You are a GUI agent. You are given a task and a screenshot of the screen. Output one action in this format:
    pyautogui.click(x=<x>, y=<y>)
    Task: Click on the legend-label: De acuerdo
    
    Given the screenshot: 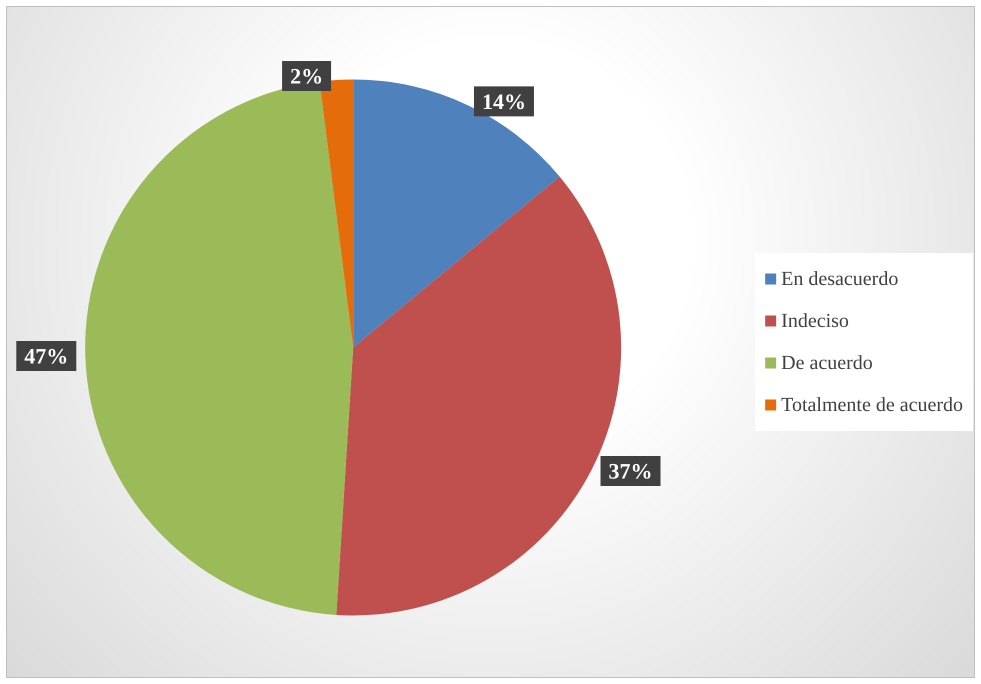 What is the action you would take?
    pyautogui.click(x=827, y=363)
    